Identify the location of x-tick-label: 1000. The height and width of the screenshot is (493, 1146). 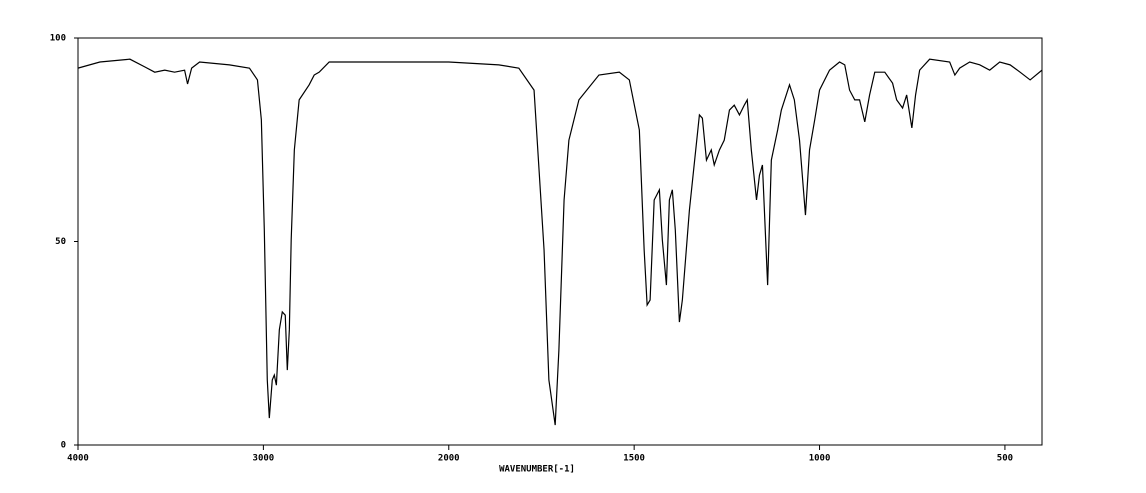
(820, 459).